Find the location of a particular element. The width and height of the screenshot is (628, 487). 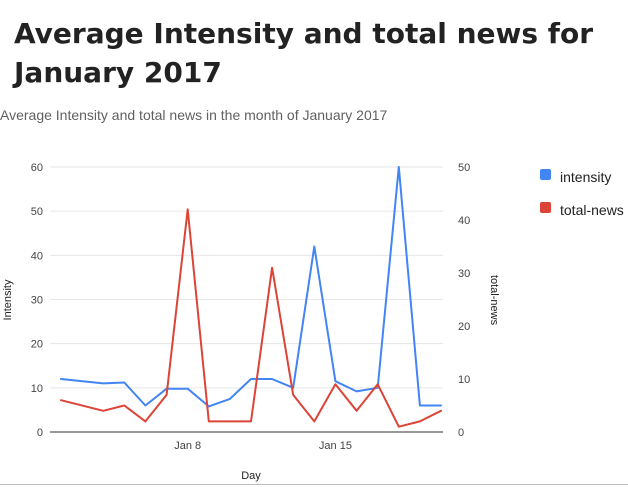

right-y-tick-label: 40 is located at coordinates (464, 221).